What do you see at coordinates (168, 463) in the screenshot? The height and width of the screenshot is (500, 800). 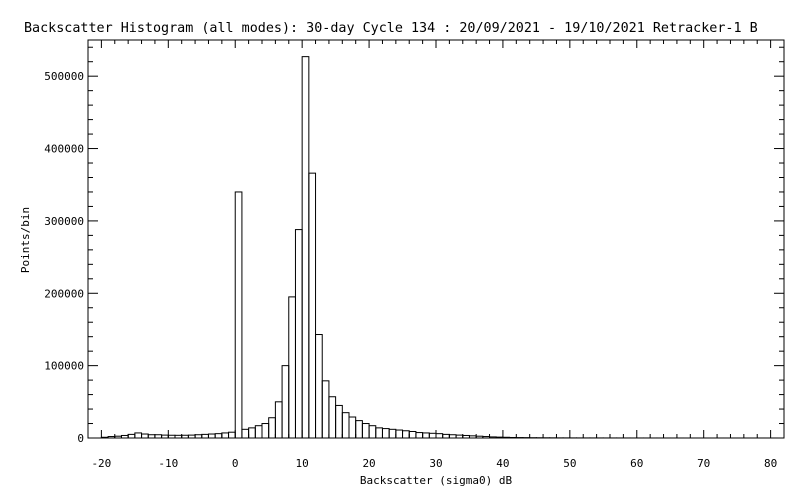 I see `x-tick-label: -10` at bounding box center [168, 463].